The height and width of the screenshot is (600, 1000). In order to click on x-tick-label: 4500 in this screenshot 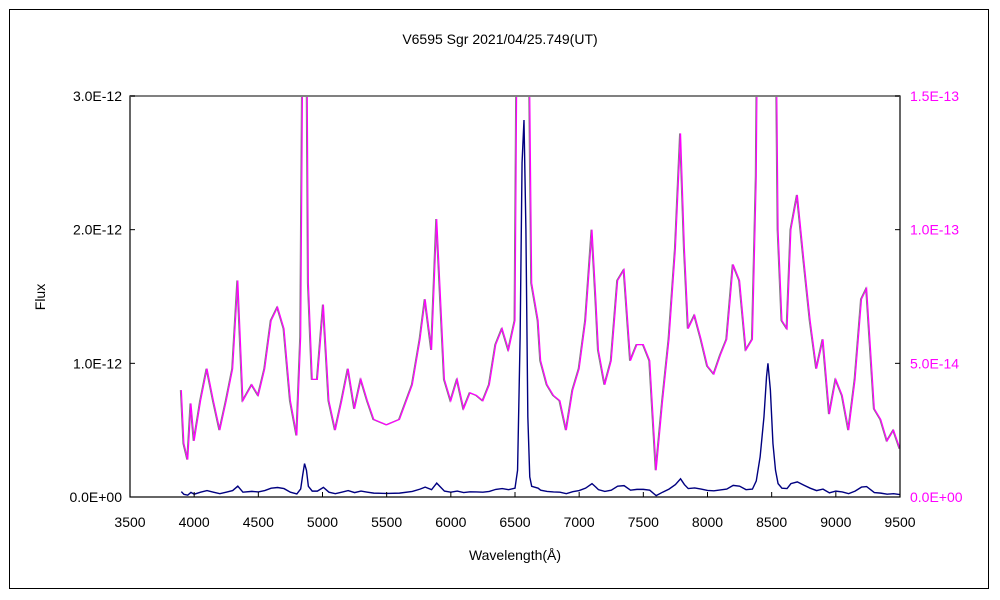, I will do `click(258, 522)`.